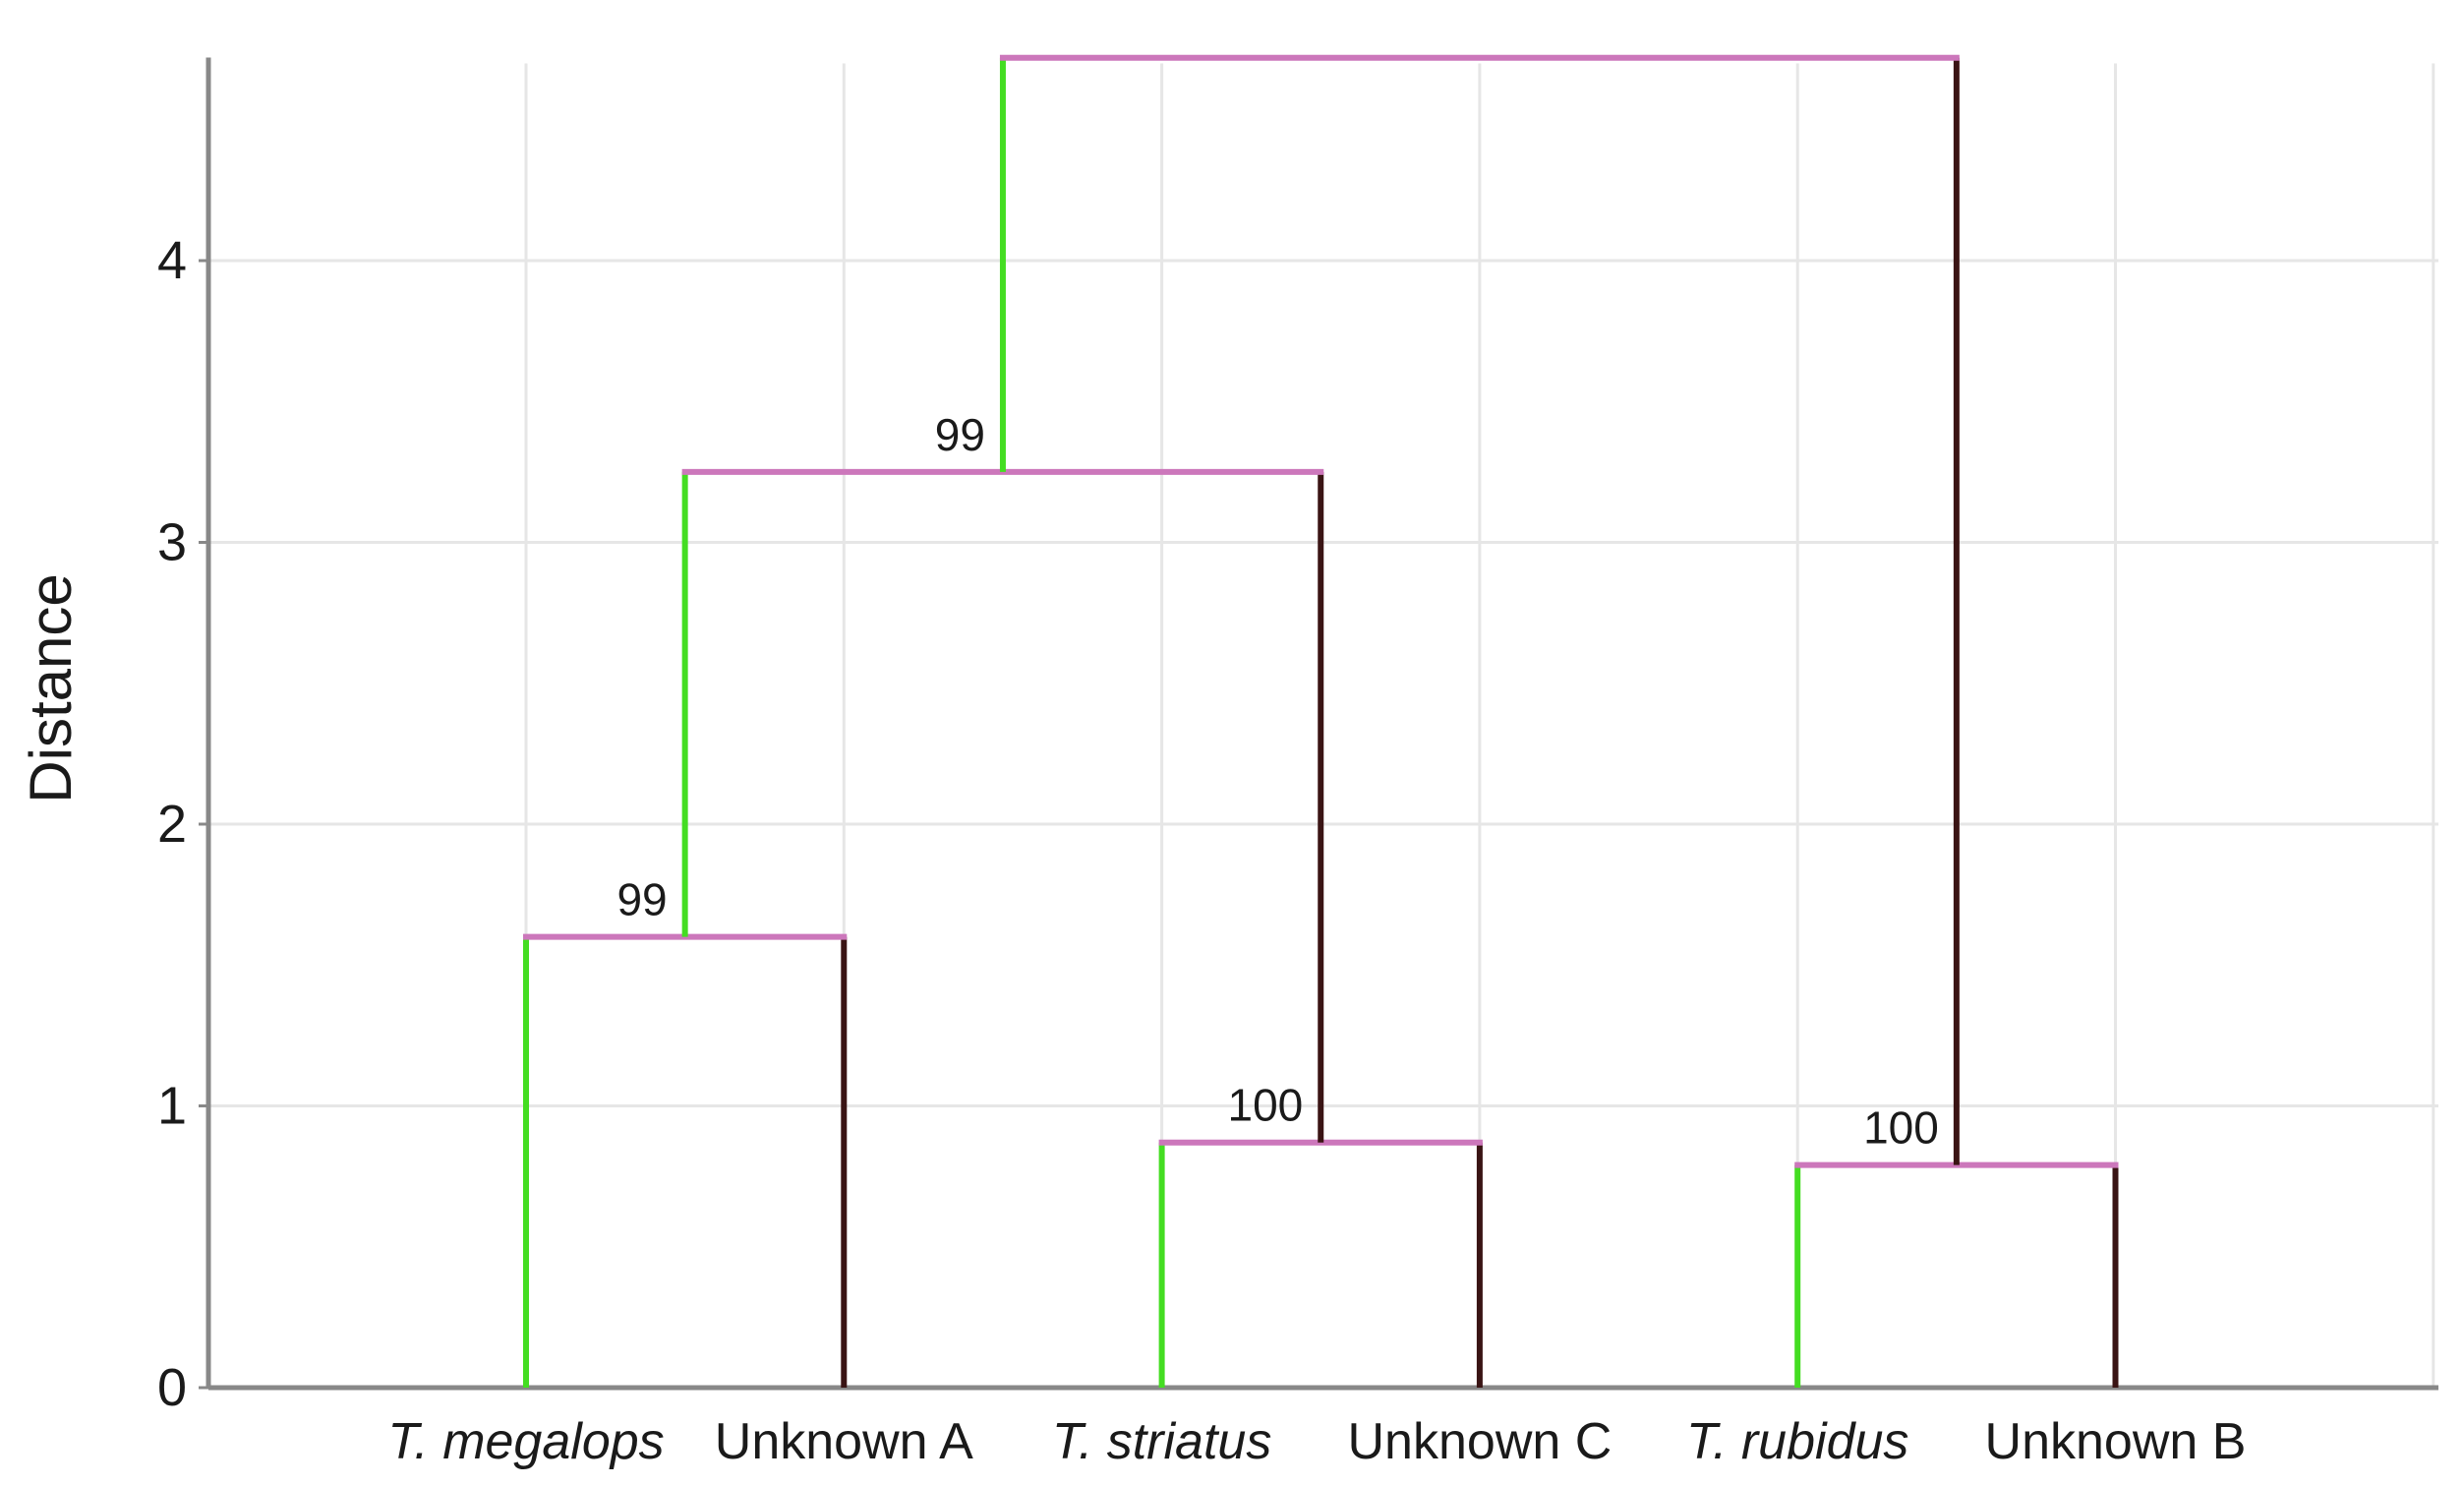 The height and width of the screenshot is (1486, 2464). What do you see at coordinates (1162, 1441) in the screenshot?
I see `leaf-label: T. striatus` at bounding box center [1162, 1441].